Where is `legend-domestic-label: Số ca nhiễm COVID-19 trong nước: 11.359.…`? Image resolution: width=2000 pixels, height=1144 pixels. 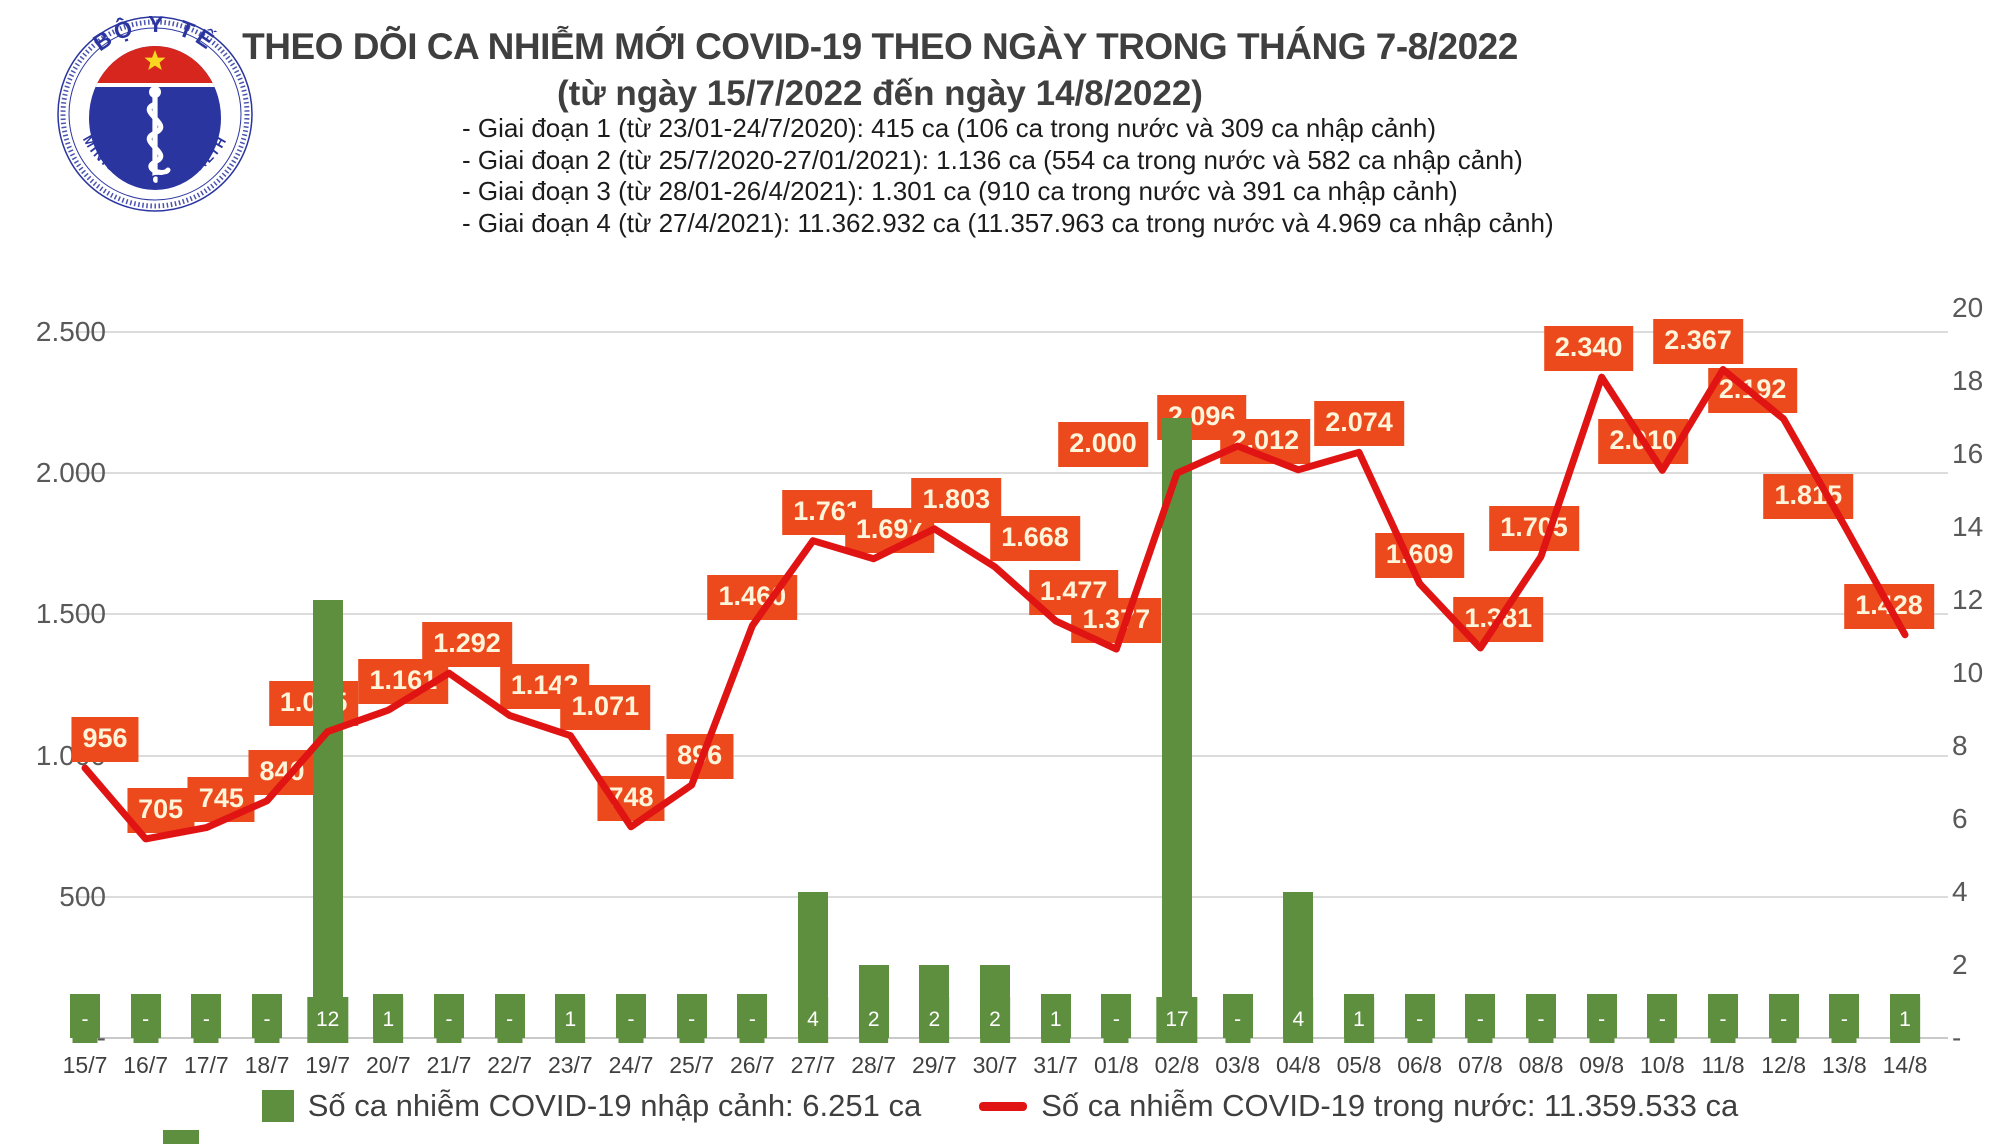 legend-domestic-label: Số ca nhiễm COVID-19 trong nước: 11.359.… is located at coordinates (1390, 1105).